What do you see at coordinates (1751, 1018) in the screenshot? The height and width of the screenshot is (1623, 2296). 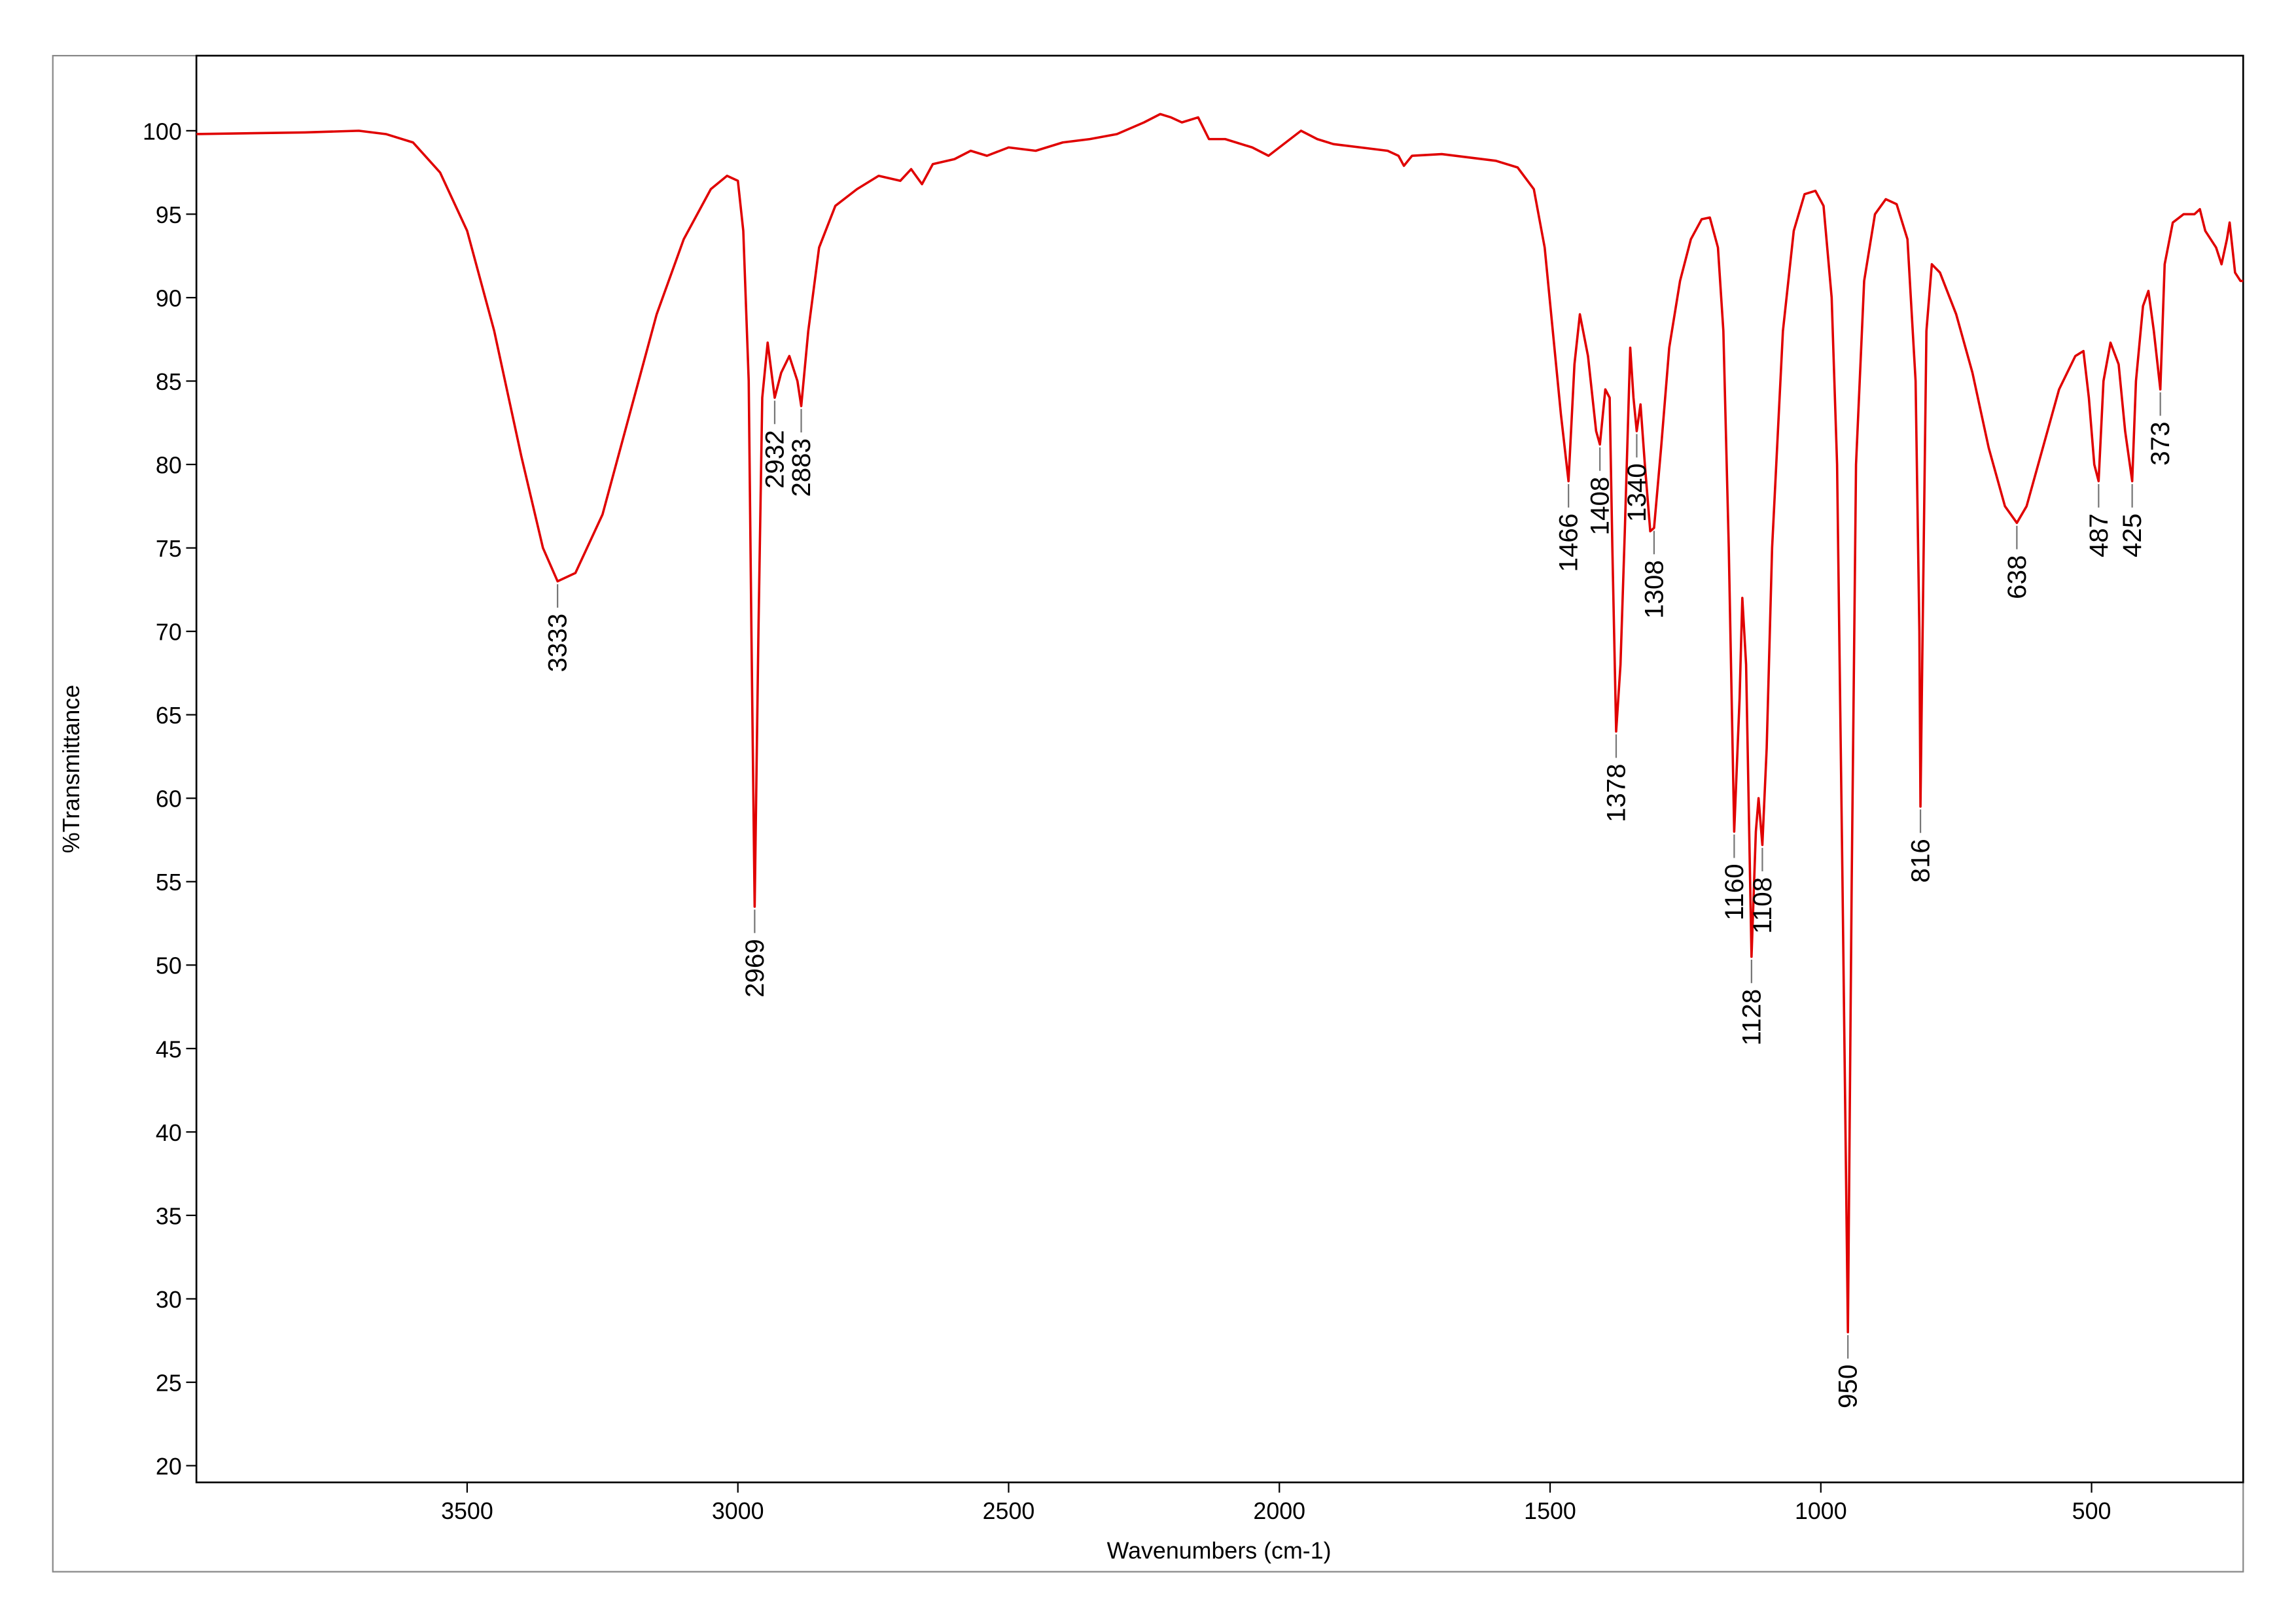 I see `peak-label: 1128` at bounding box center [1751, 1018].